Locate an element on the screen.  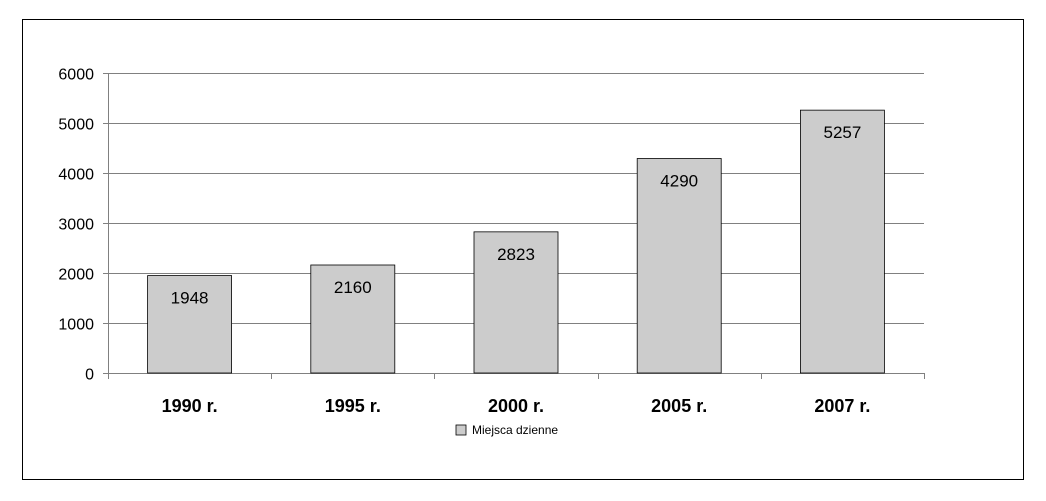
x-tick-label: 1990 r. is located at coordinates (190, 406).